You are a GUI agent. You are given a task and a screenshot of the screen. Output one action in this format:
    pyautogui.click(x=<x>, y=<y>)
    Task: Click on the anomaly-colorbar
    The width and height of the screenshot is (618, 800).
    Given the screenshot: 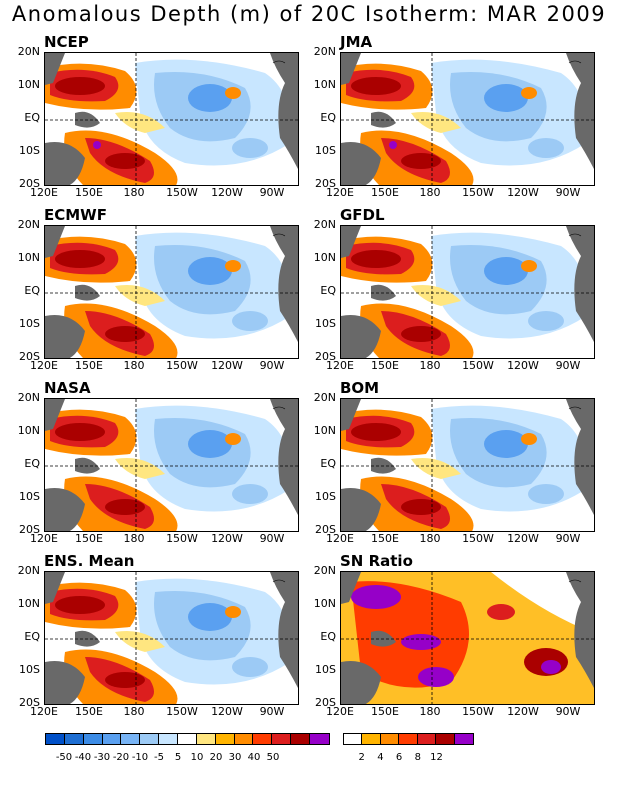 What is the action you would take?
    pyautogui.click(x=187, y=739)
    